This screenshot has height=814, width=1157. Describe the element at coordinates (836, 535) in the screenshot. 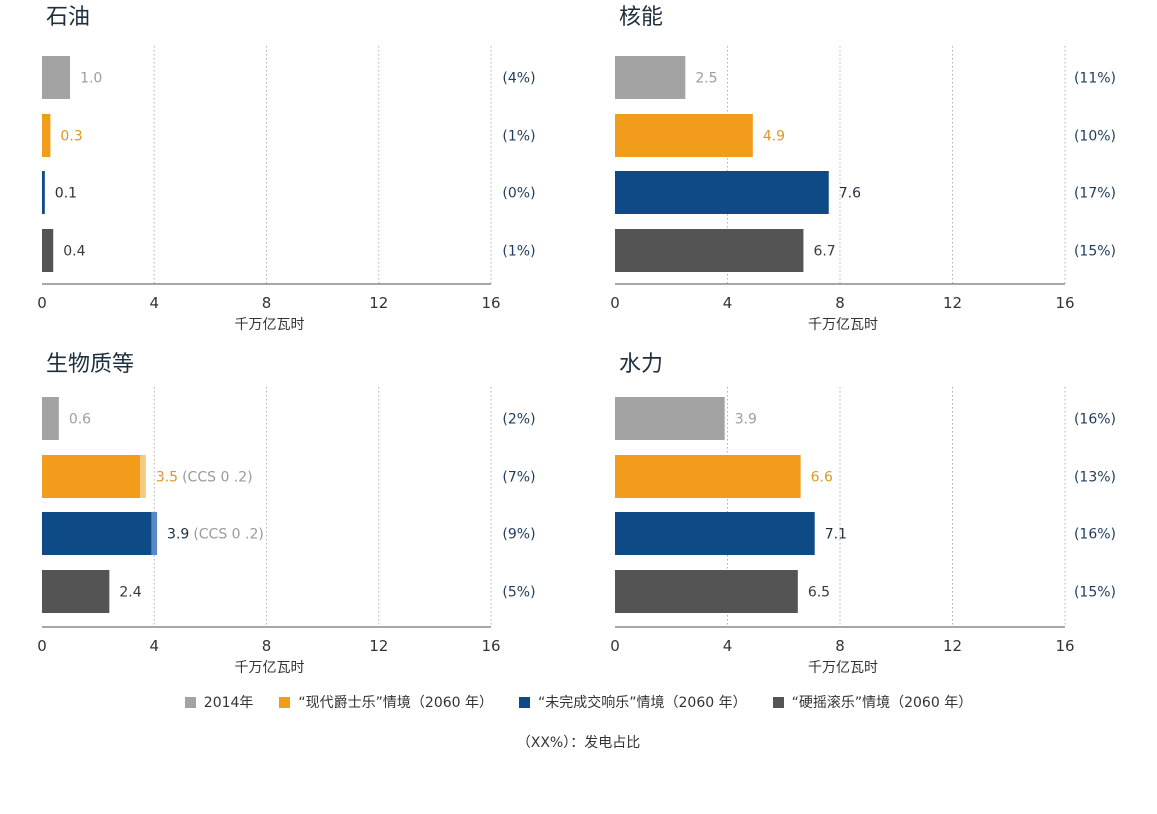

I see `value-label-hydro-2: 7.1` at that location.